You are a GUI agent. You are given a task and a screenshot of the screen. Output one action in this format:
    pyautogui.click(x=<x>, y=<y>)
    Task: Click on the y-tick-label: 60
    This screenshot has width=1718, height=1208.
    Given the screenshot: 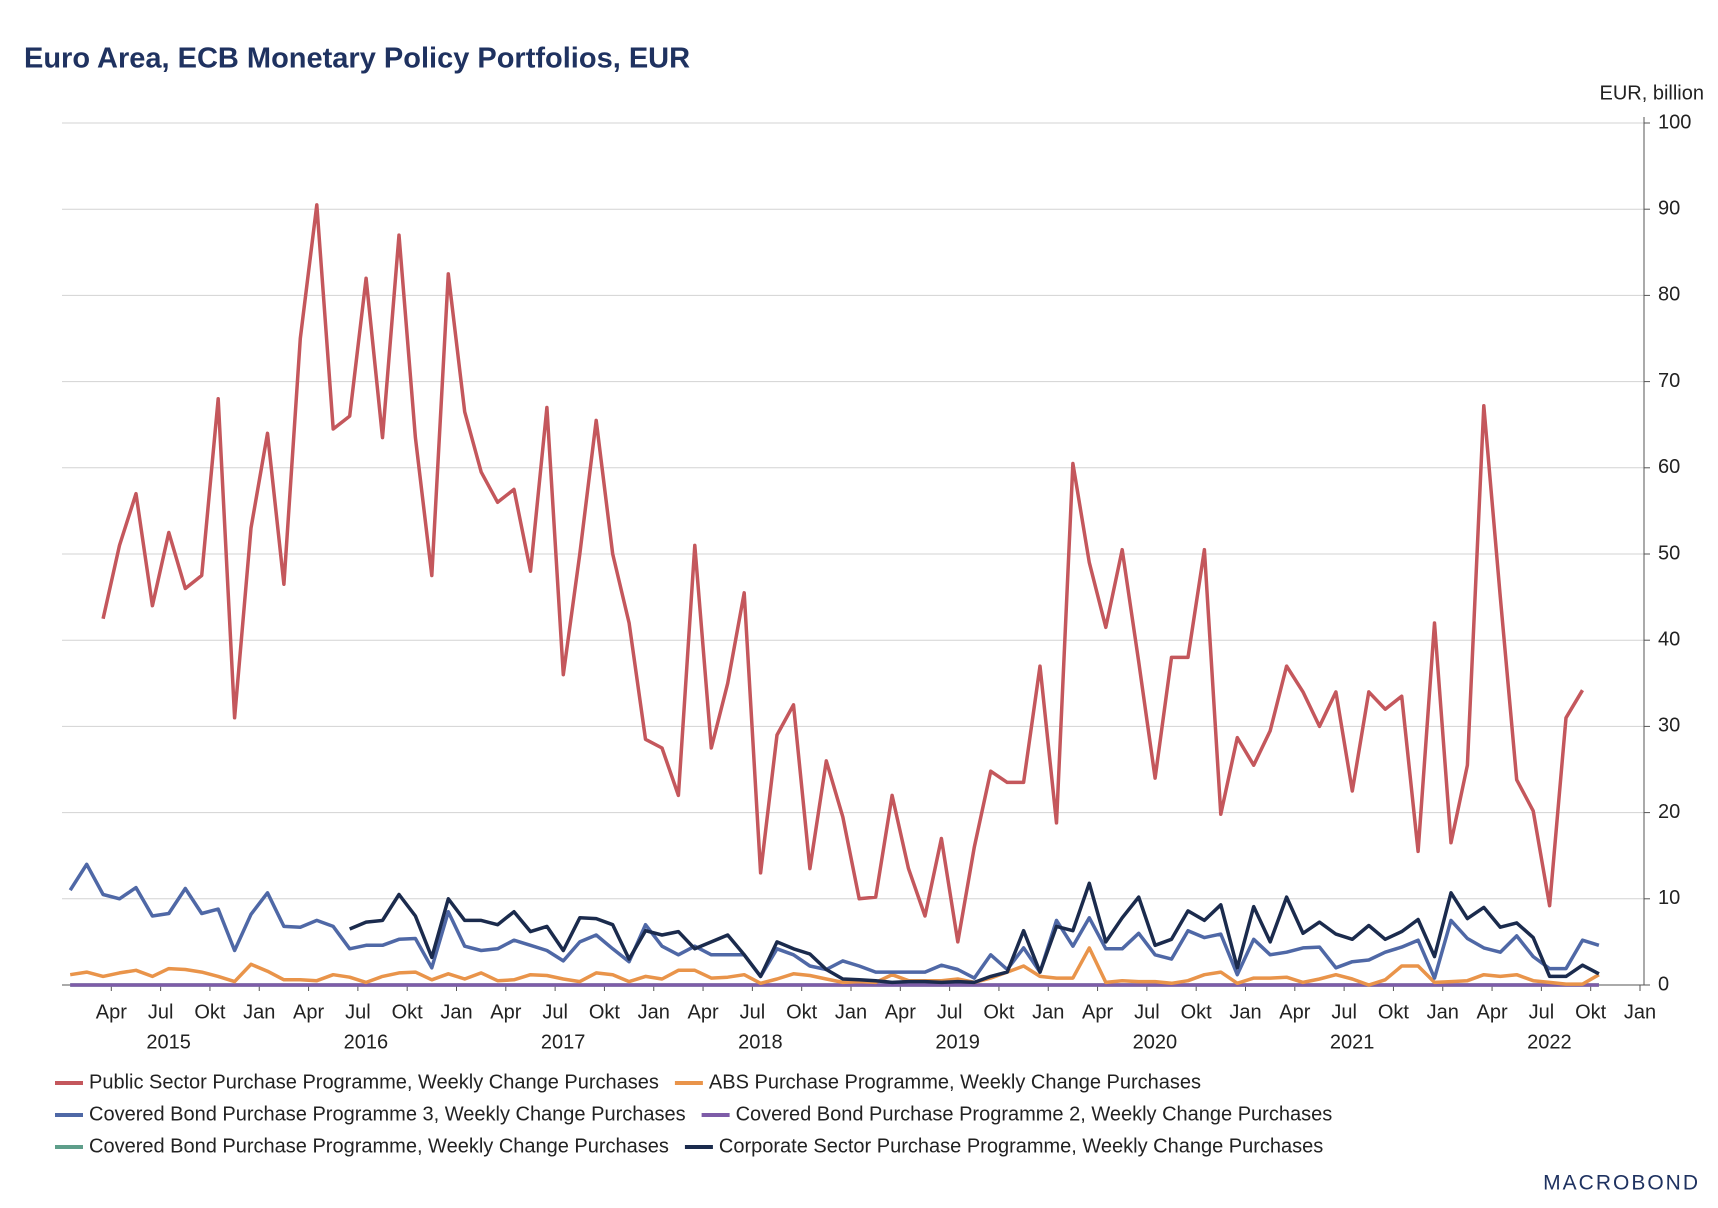 What is the action you would take?
    pyautogui.click(x=1669, y=467)
    